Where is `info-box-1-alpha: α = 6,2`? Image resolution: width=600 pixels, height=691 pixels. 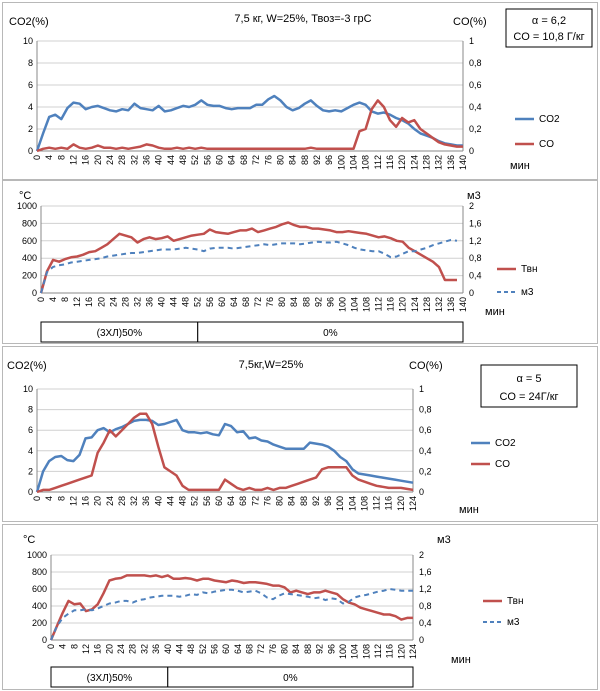
info-box-1-alpha: α = 6,2 is located at coordinates (549, 21).